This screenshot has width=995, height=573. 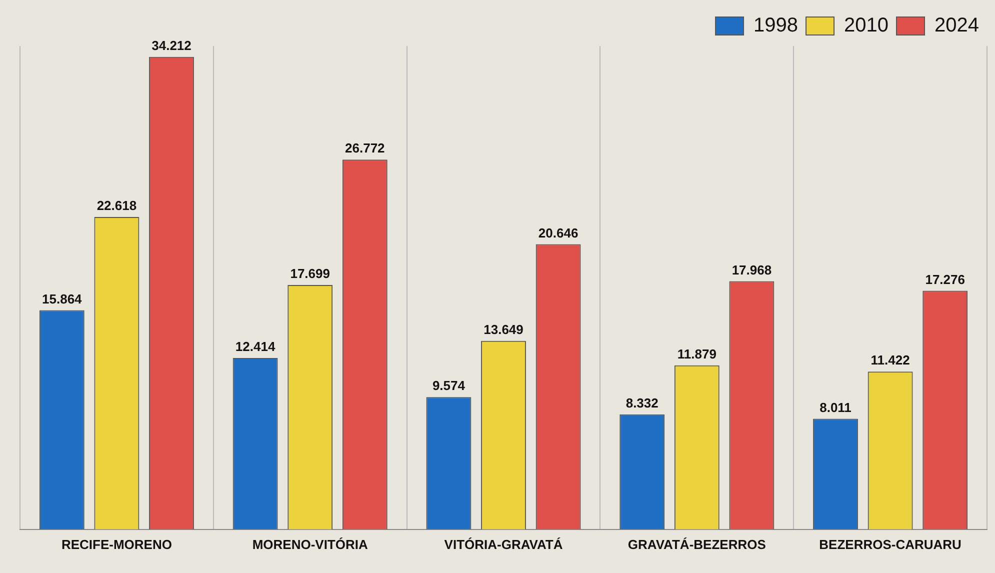 What do you see at coordinates (642, 402) in the screenshot?
I see `data-label: 8.332` at bounding box center [642, 402].